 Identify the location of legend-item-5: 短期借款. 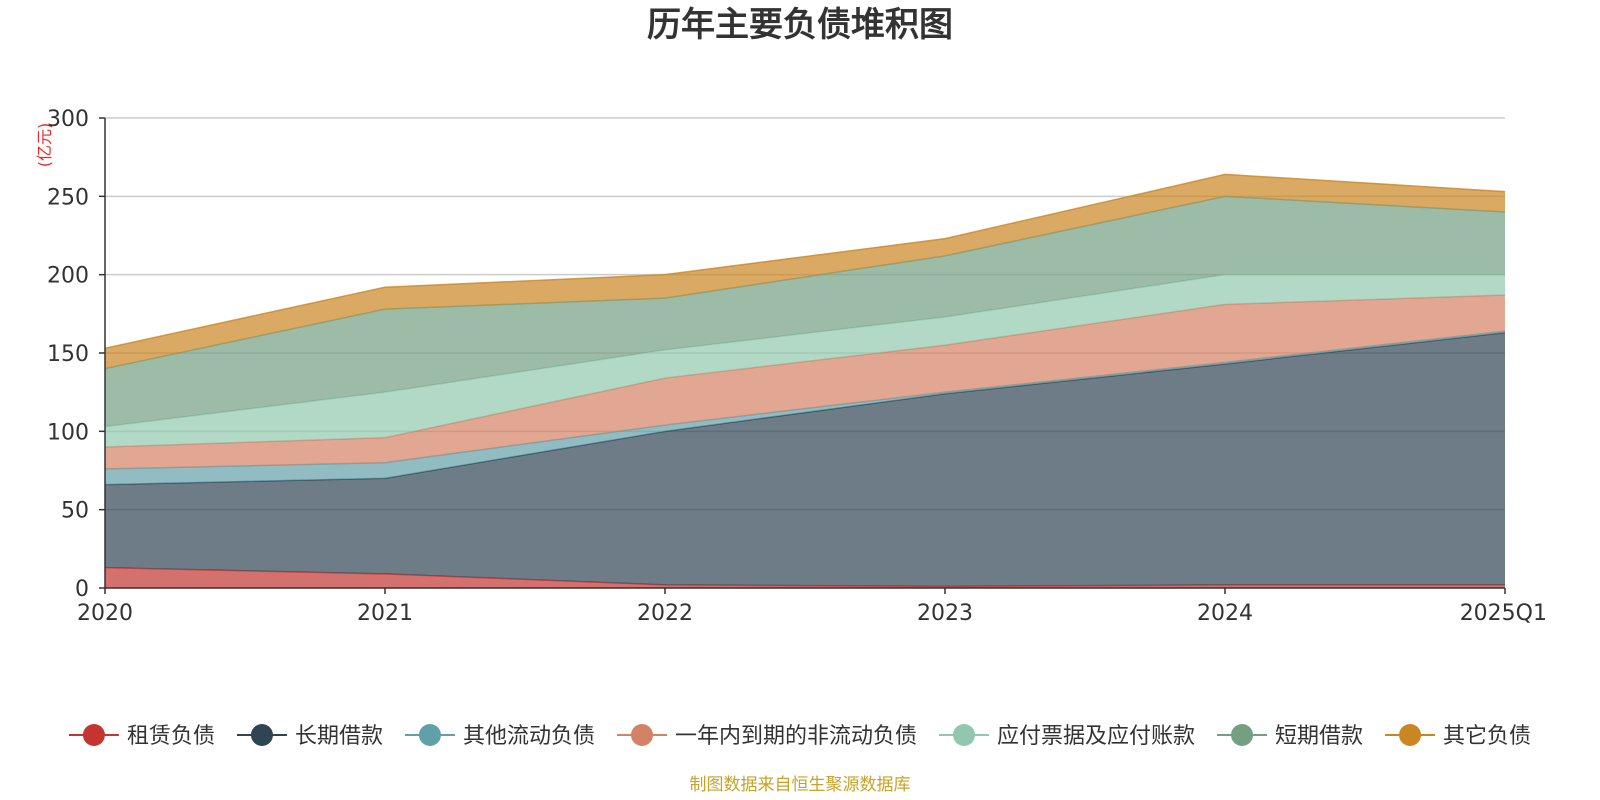
(1290, 736).